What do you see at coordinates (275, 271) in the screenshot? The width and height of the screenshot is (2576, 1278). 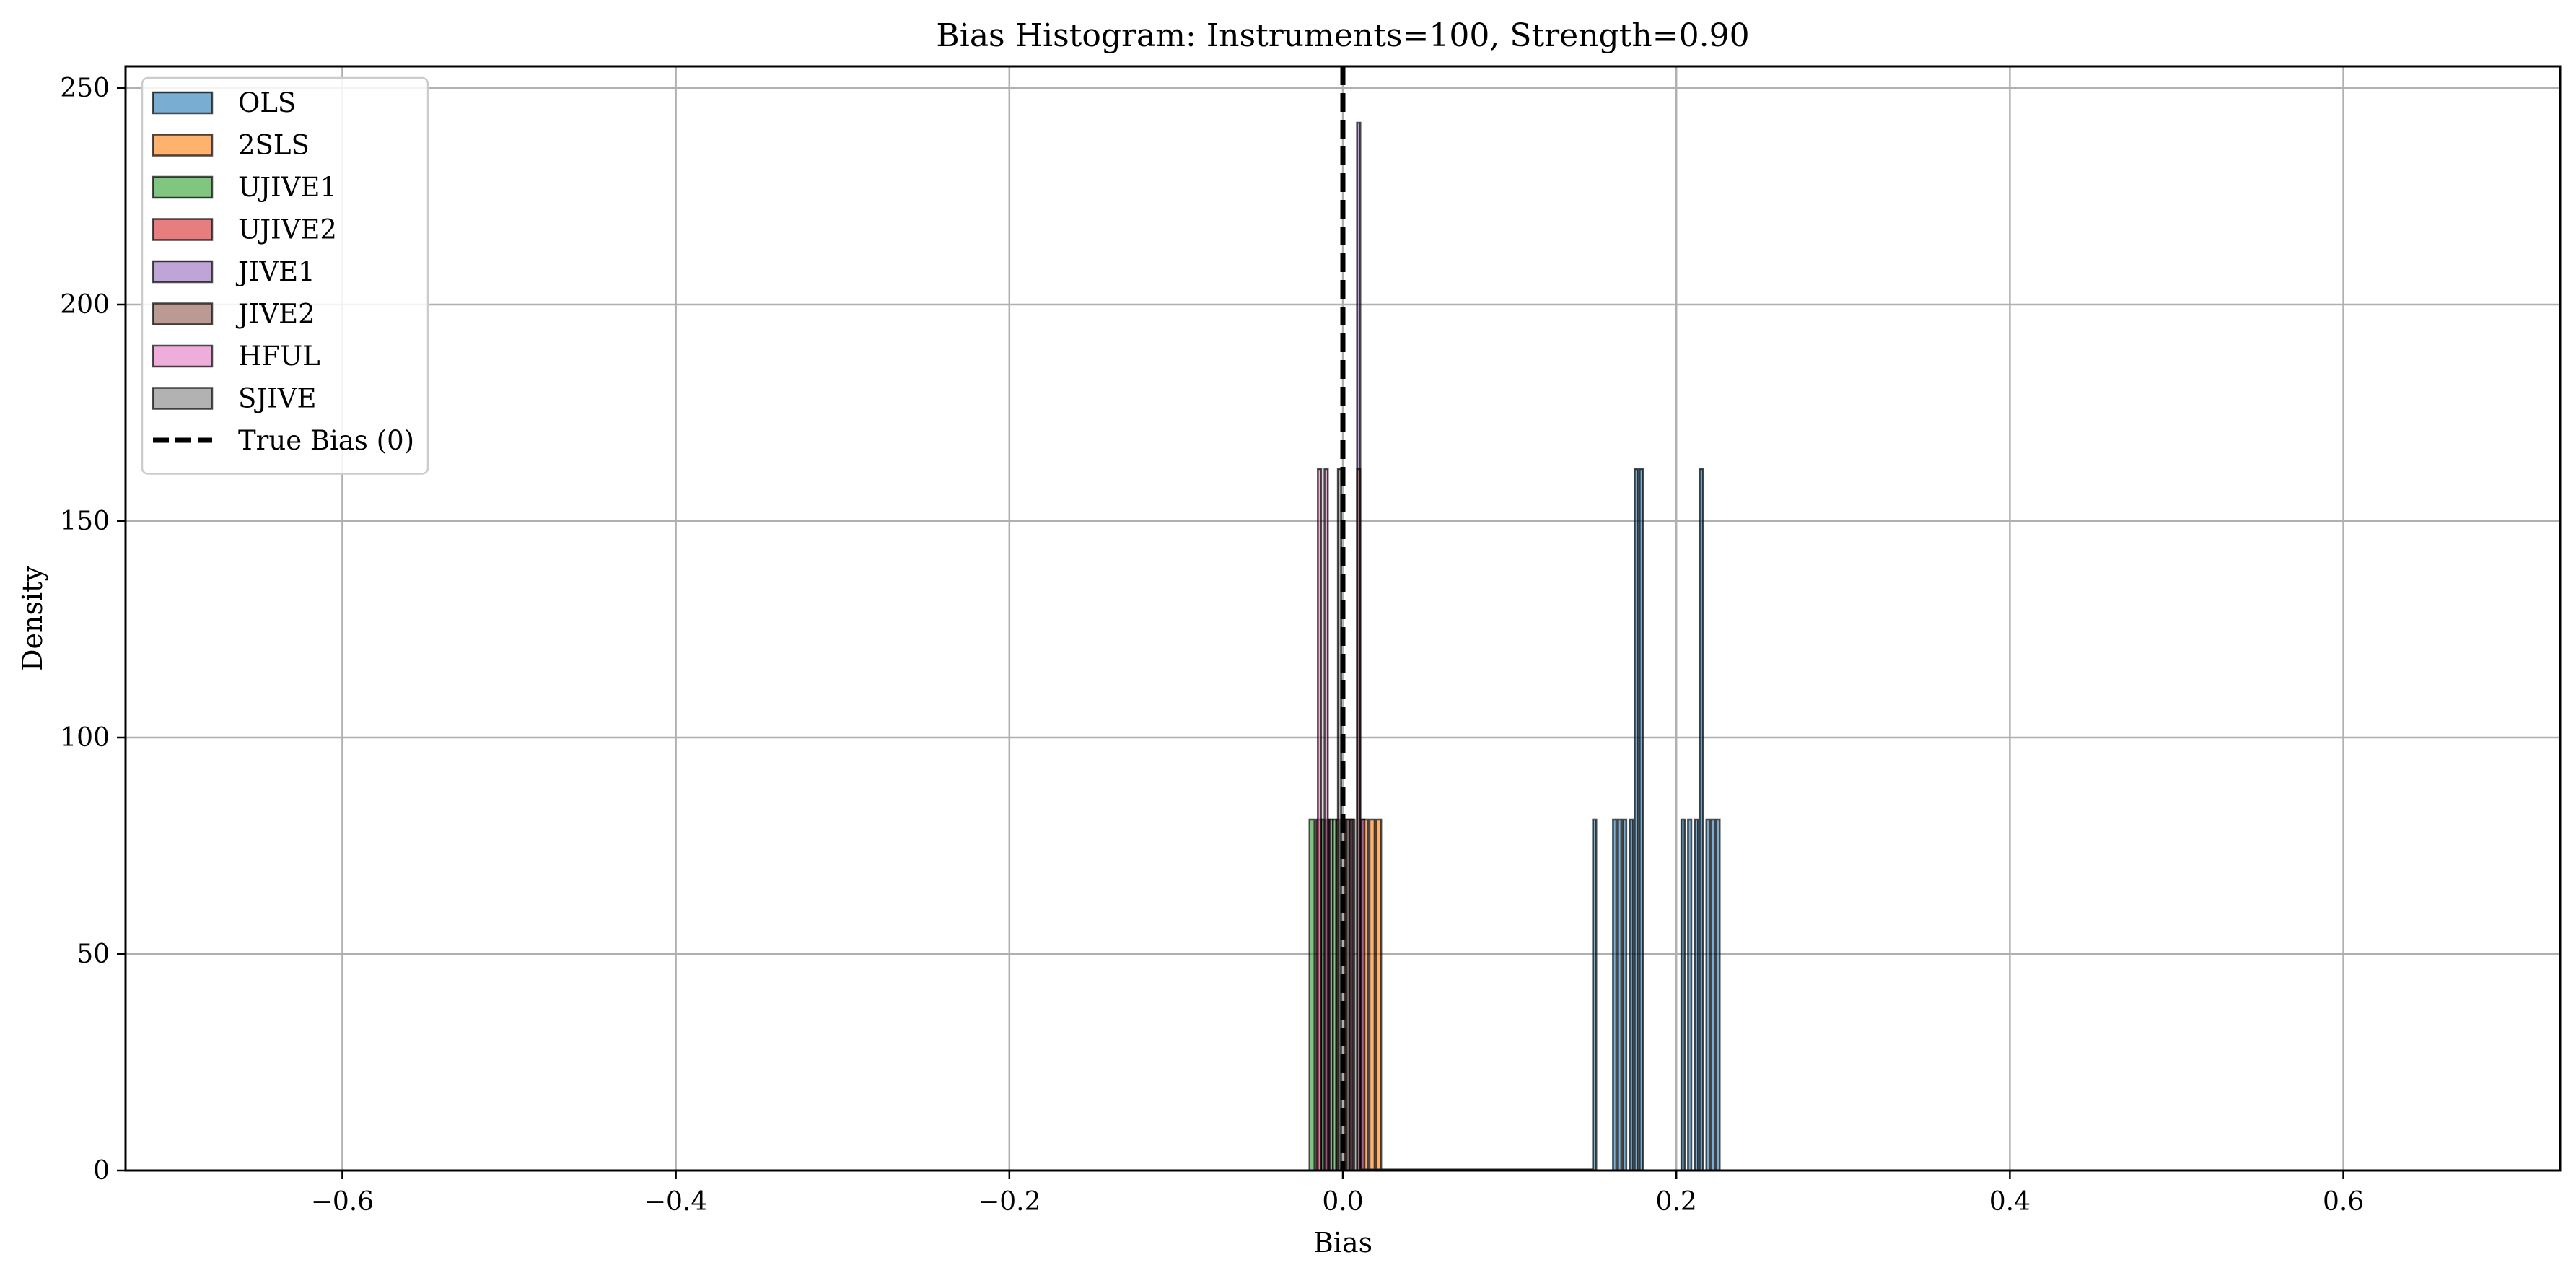 I see `legend-label: JIVE1` at bounding box center [275, 271].